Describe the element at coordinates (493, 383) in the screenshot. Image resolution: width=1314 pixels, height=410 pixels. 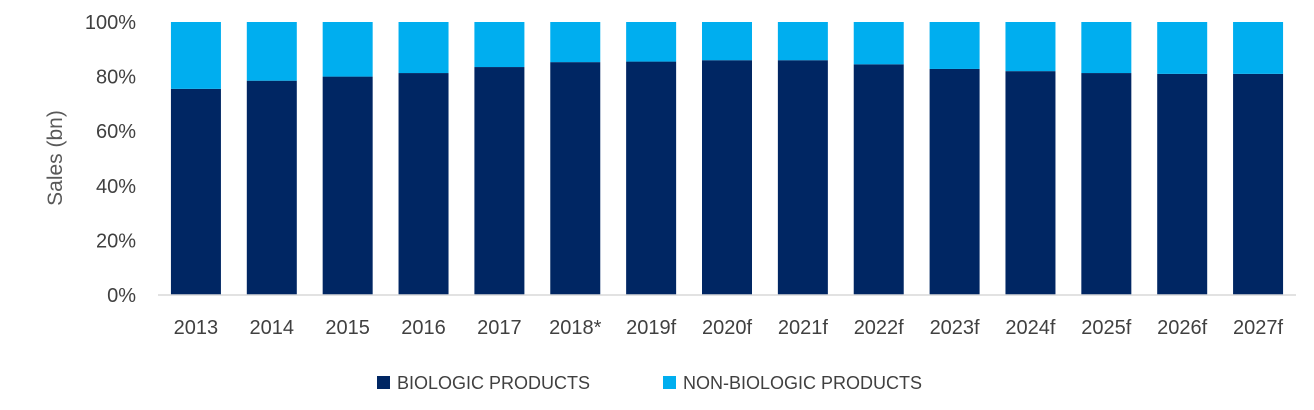
I see `legend-label: BIOLOGIC PRODUCTS` at that location.